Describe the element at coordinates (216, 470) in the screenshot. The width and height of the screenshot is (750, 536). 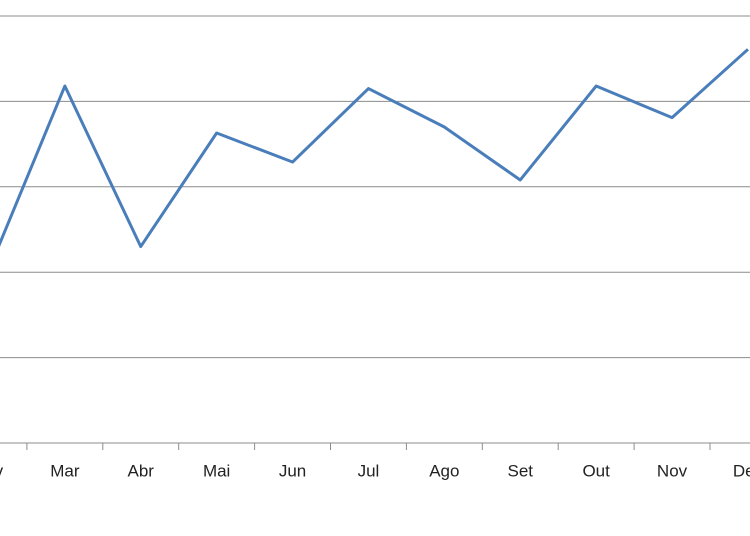
I see `x-tick-label: Mai` at that location.